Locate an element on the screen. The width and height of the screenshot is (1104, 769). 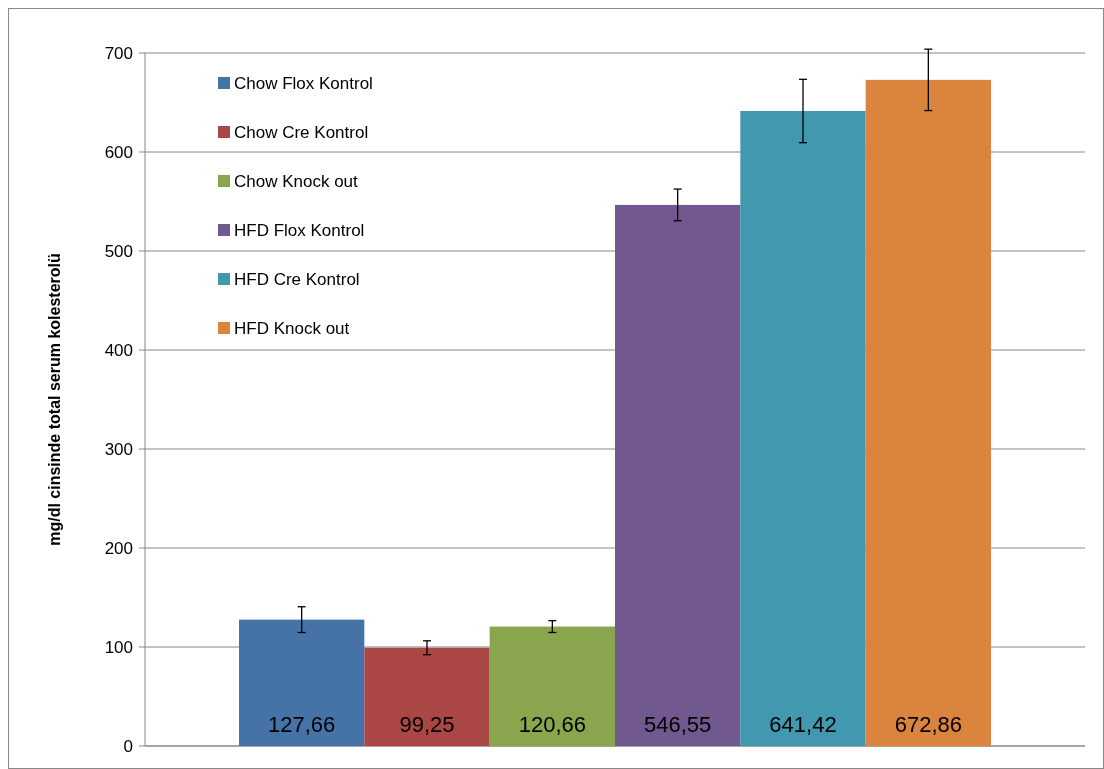
data-label: 641,42 is located at coordinates (803, 724).